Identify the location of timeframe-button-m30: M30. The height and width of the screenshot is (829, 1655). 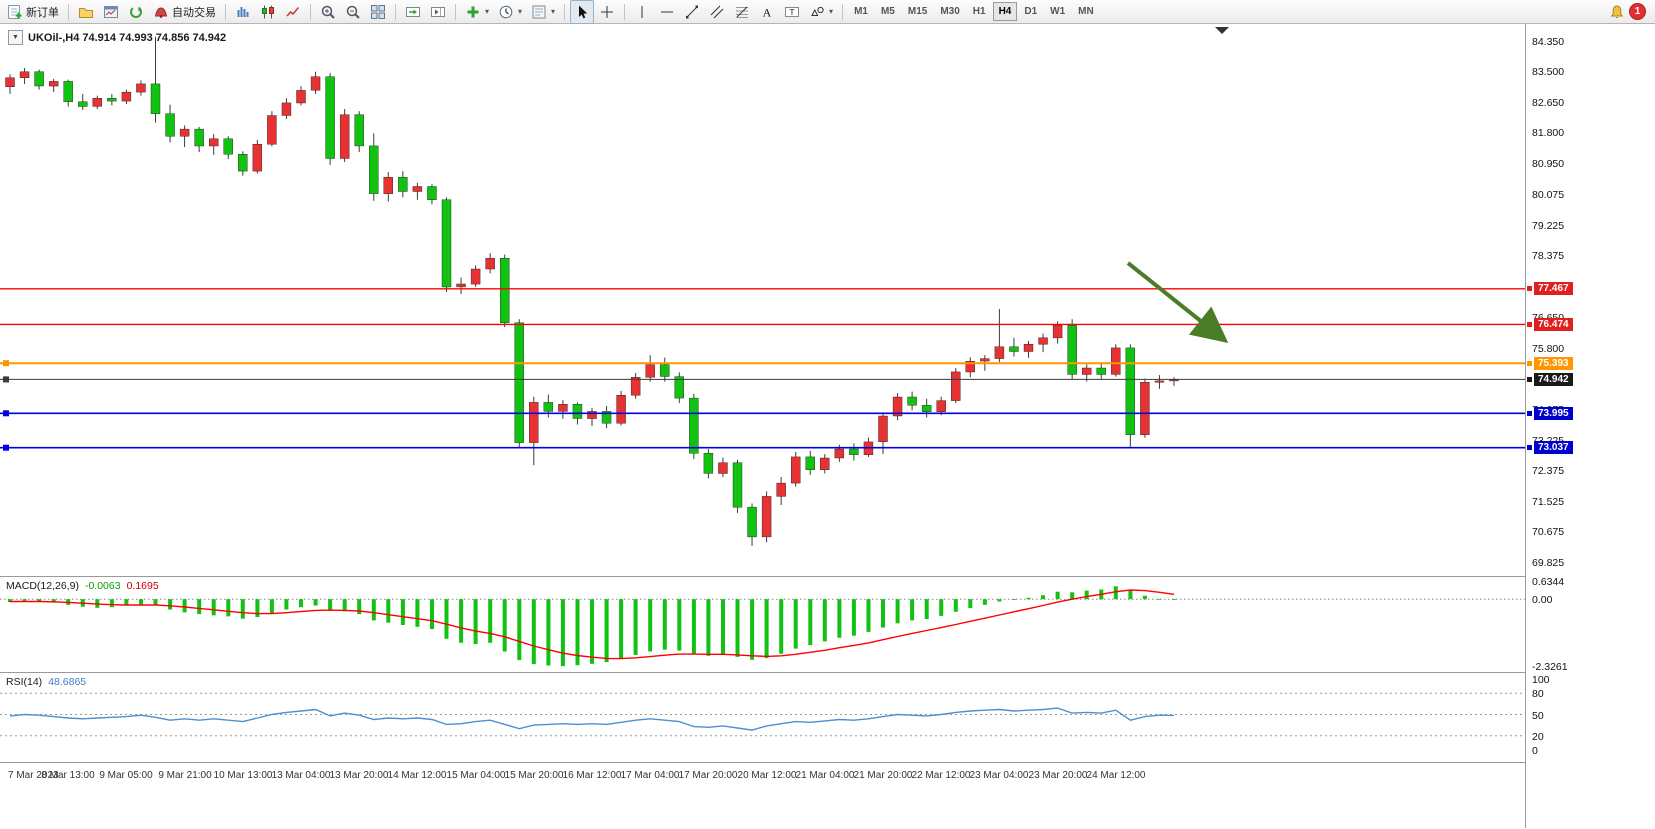
(950, 11).